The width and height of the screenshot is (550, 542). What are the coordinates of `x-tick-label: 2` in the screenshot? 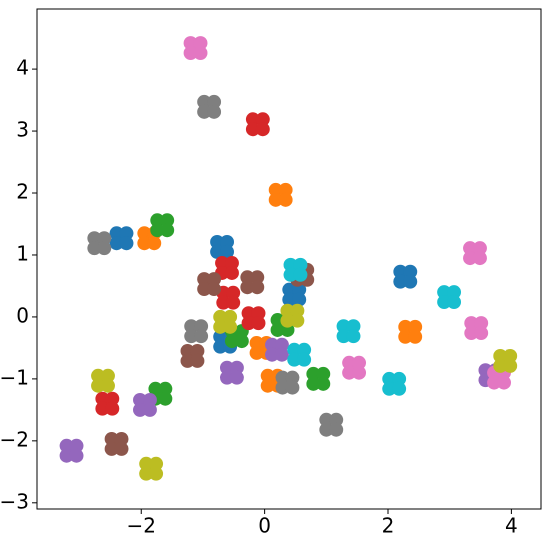 It's located at (388, 526).